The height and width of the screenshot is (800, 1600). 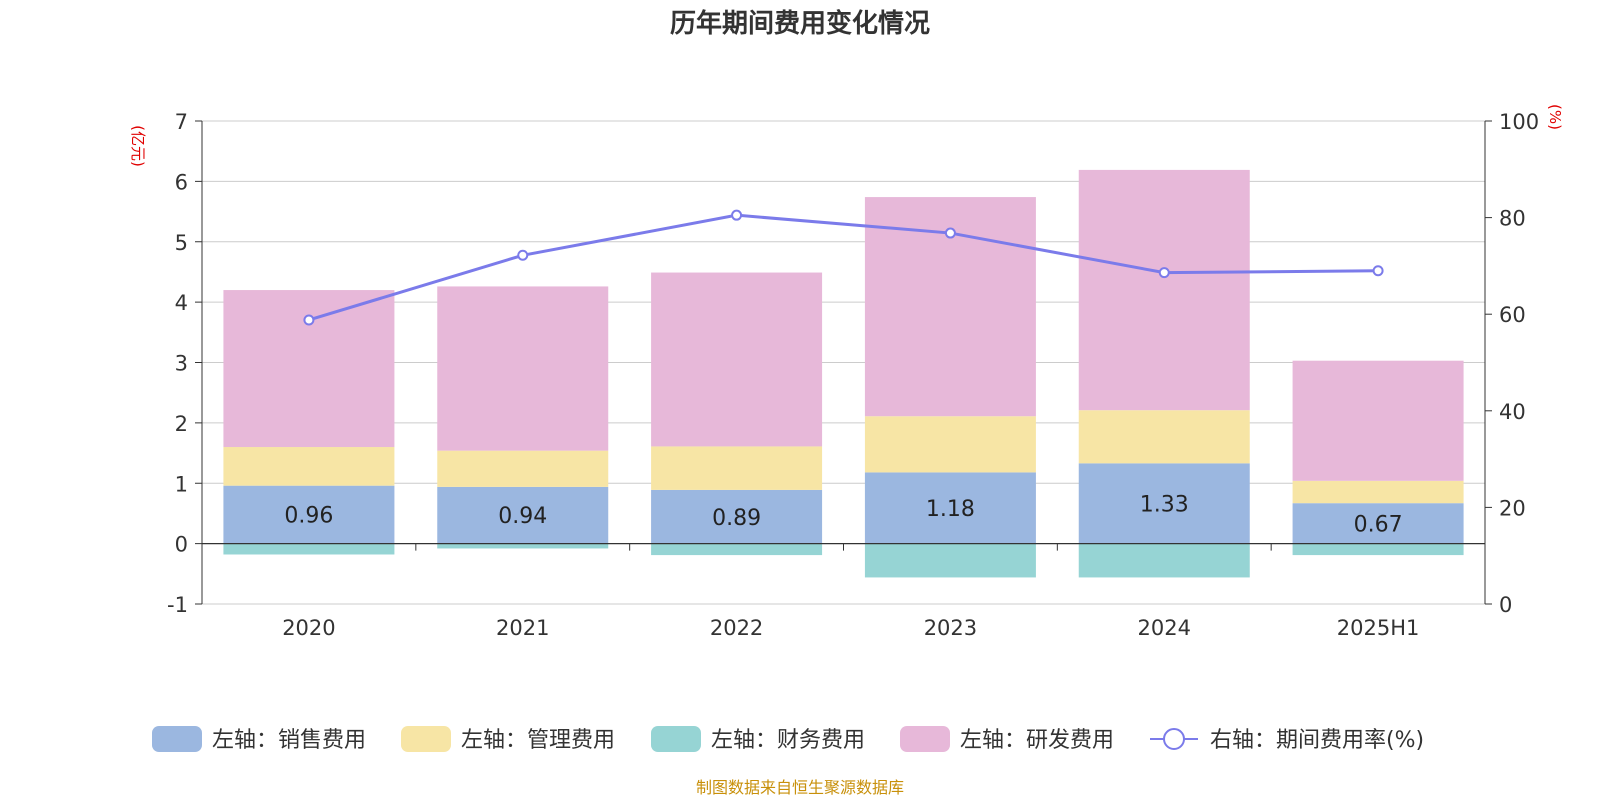 What do you see at coordinates (1555, 117) in the screenshot?
I see `right-axis-unit: (%)` at bounding box center [1555, 117].